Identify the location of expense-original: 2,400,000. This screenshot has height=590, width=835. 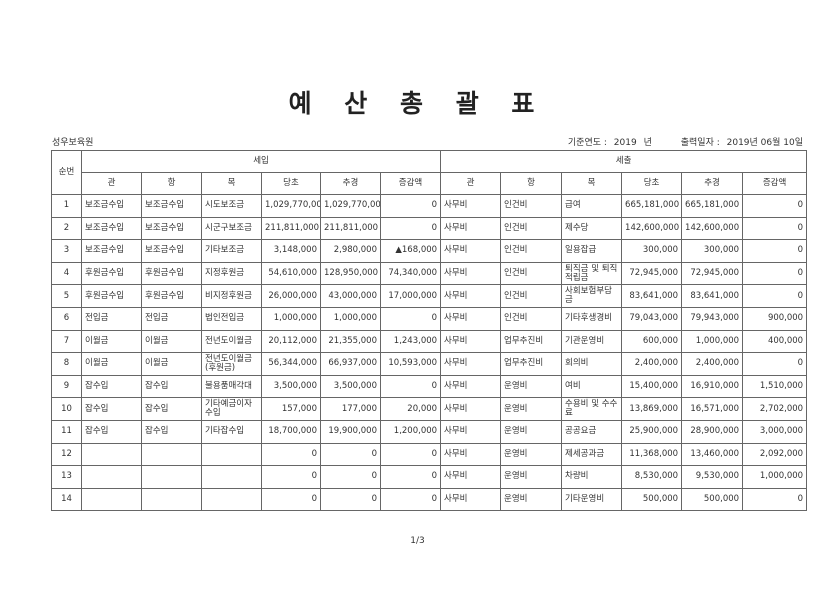
(652, 364).